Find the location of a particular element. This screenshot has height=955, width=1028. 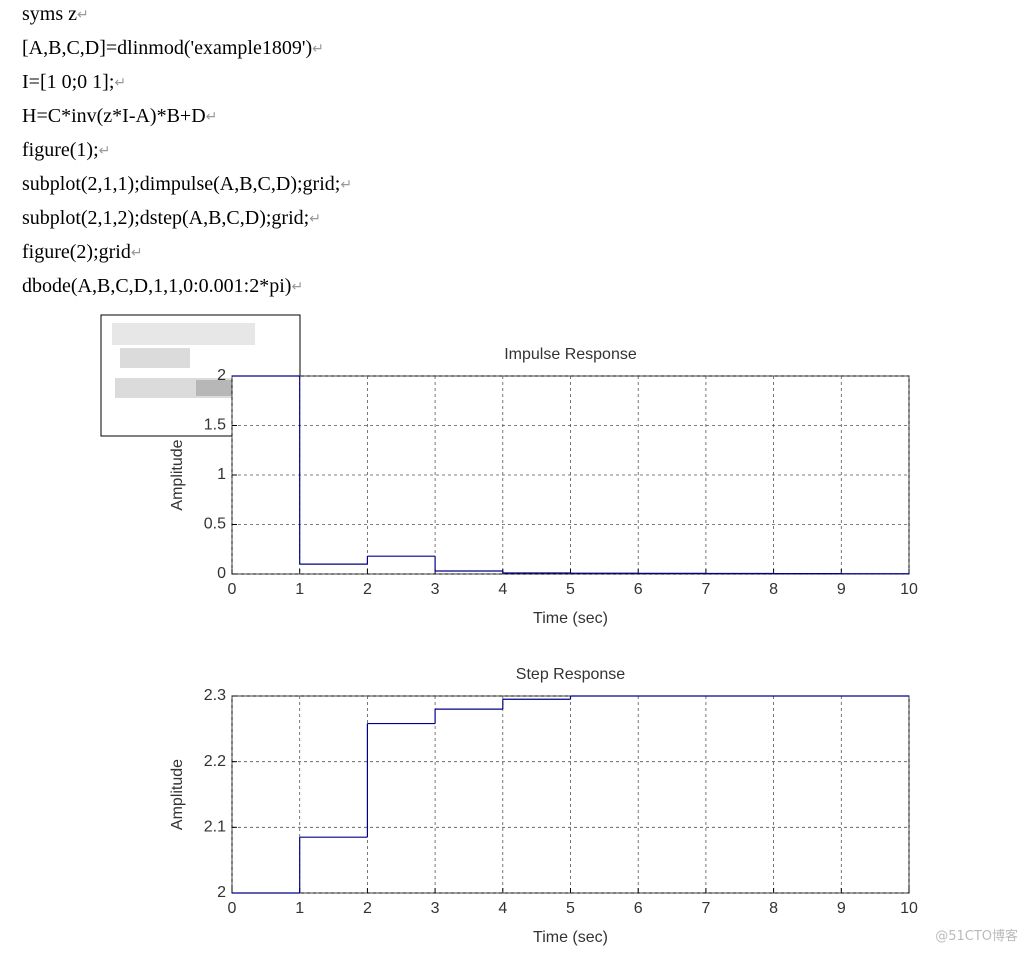

code-line: subplot(2,1,2);dstep(A,B,C,D);grid;↵ is located at coordinates (171, 218).